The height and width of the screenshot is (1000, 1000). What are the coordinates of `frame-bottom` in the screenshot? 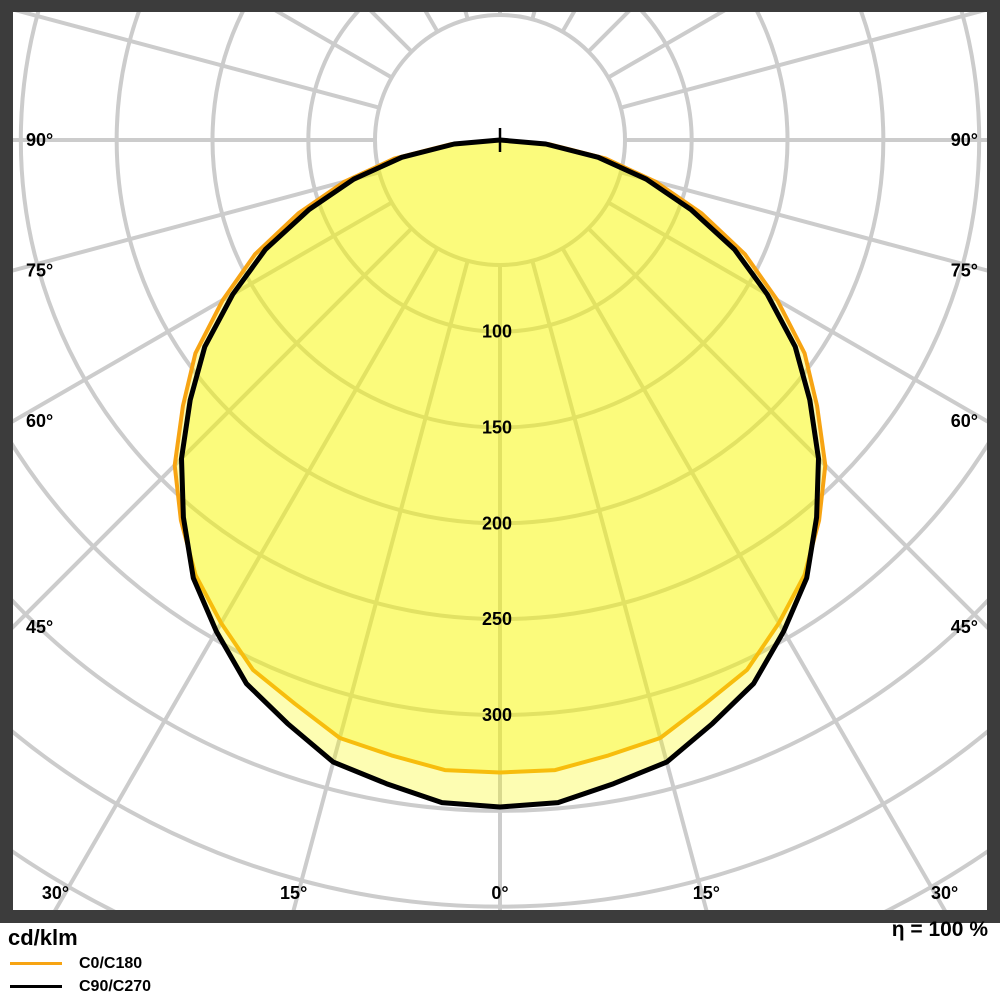 It's located at (500, 916).